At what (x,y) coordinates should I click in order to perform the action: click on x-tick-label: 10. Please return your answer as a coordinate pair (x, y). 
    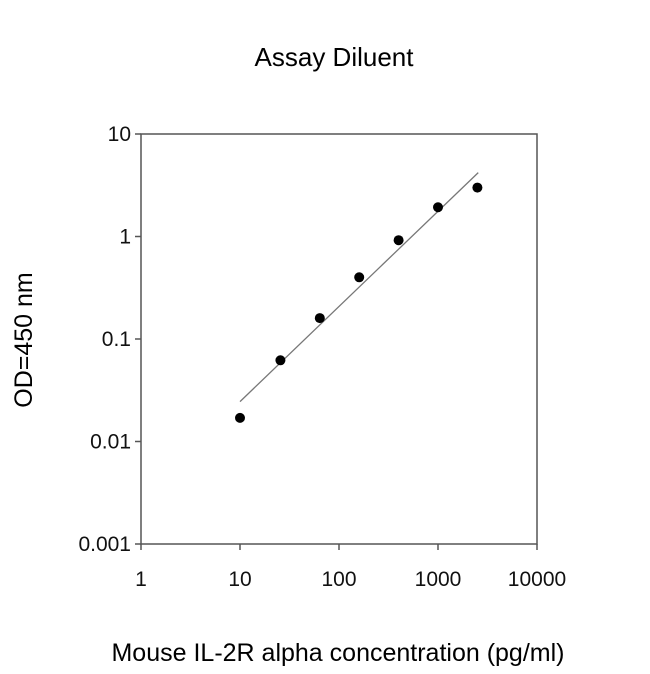
    Looking at the image, I should click on (239, 579).